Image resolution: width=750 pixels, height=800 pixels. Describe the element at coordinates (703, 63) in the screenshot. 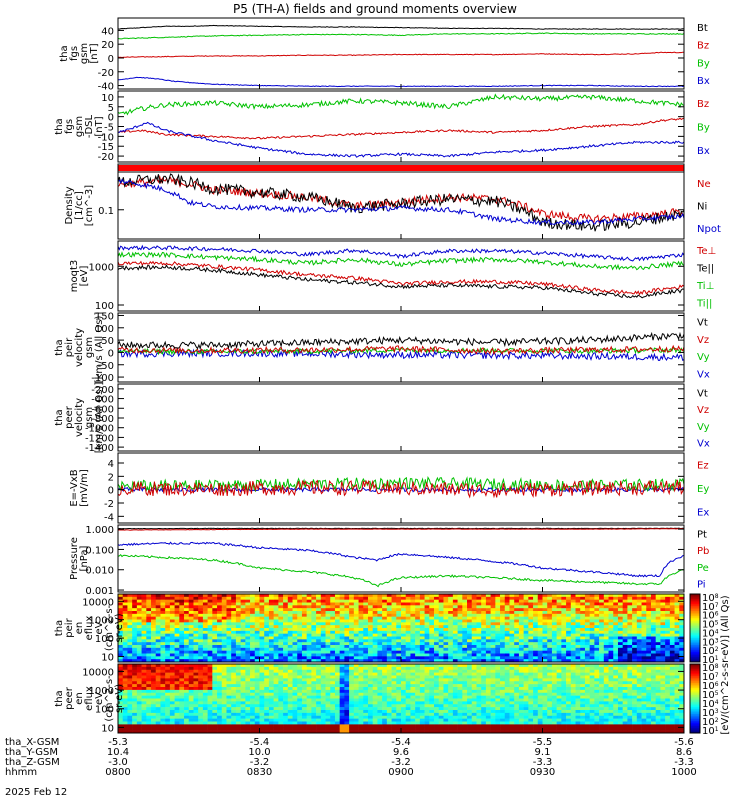

I see `legend-fgs-By: By` at that location.